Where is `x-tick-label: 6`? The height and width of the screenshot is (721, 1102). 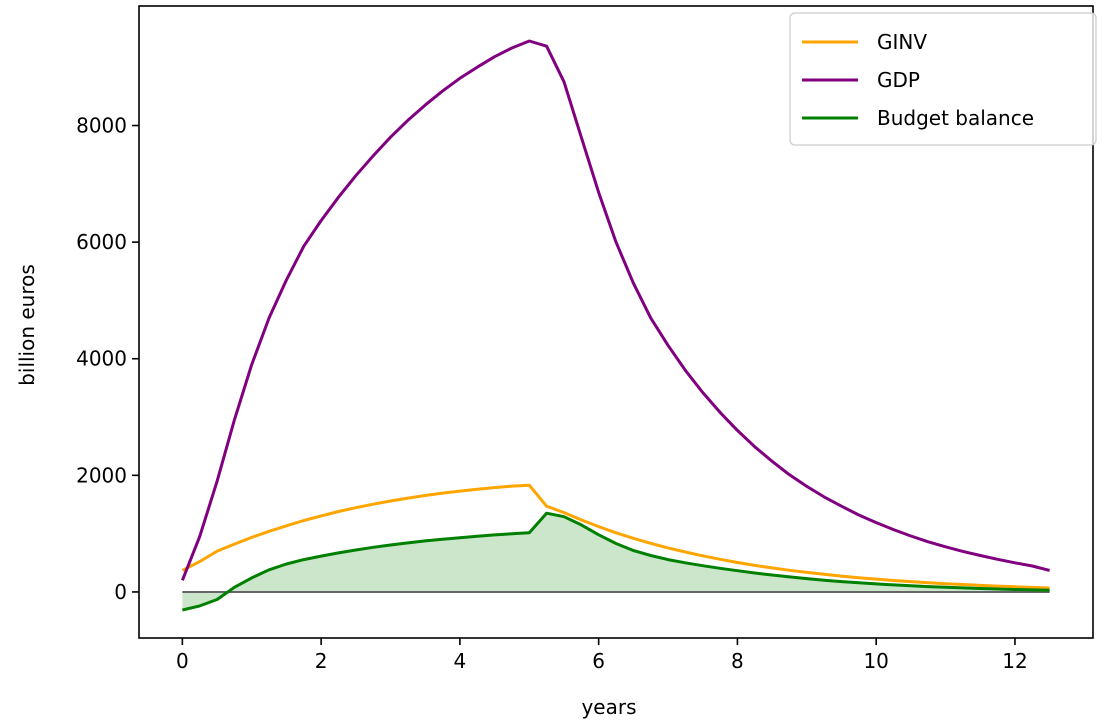
x-tick-label: 6 is located at coordinates (598, 661).